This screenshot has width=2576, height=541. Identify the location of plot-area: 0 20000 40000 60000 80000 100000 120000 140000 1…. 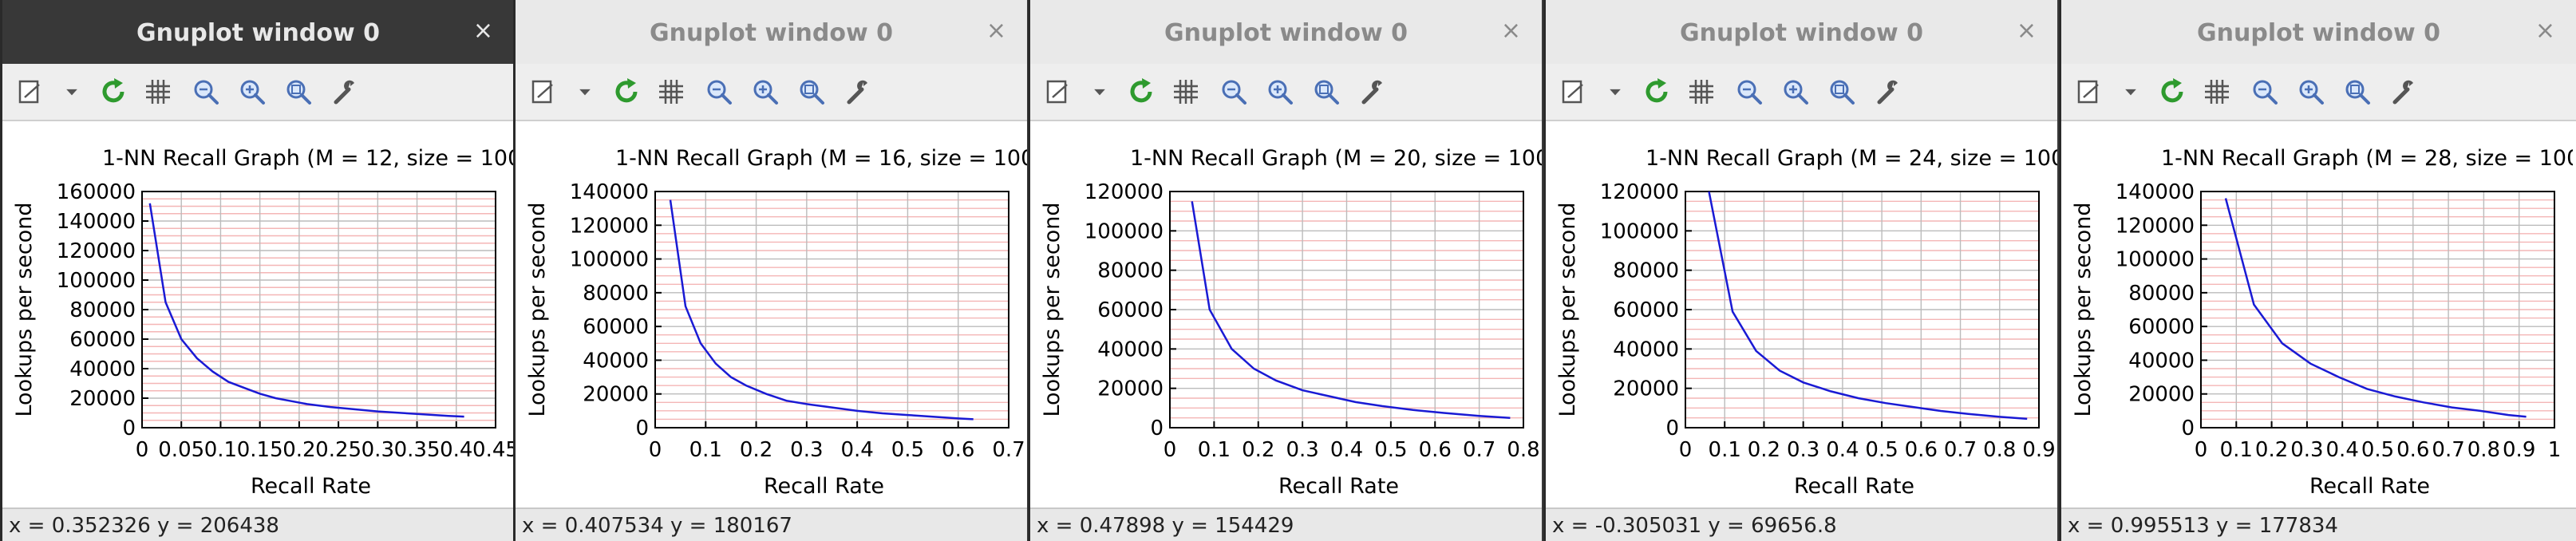
(258, 315).